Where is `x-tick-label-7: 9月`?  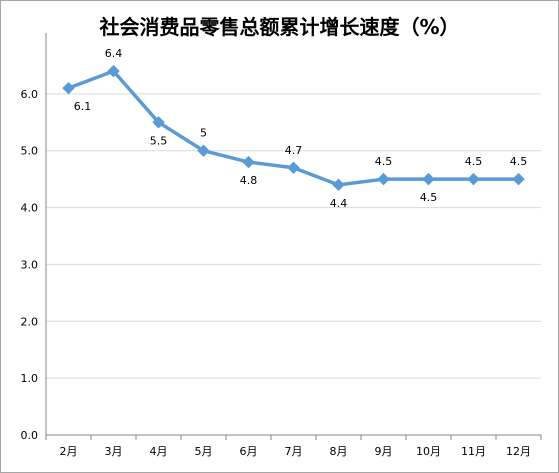 x-tick-label-7: 9月 is located at coordinates (384, 451).